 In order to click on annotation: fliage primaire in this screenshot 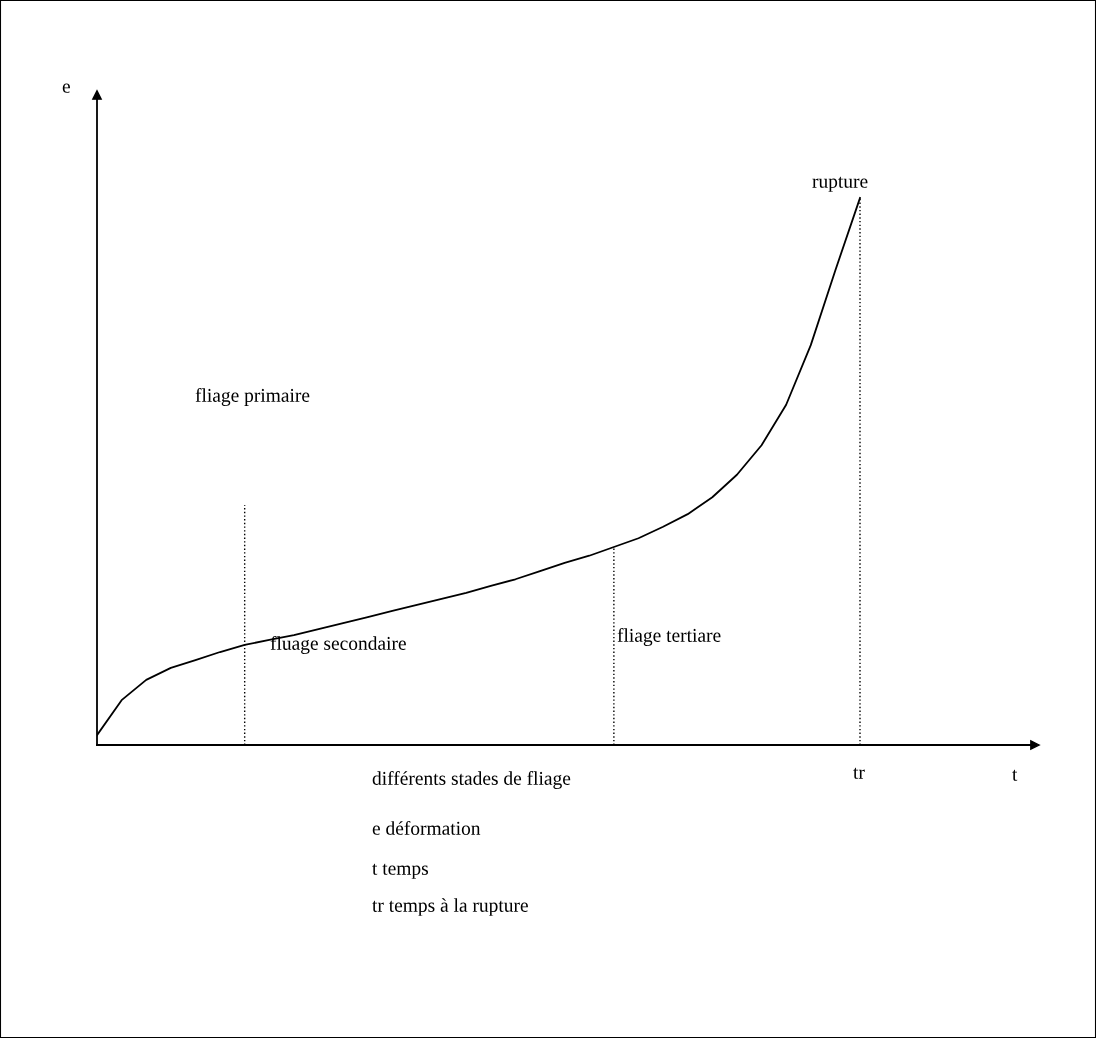, I will do `click(252, 397)`.